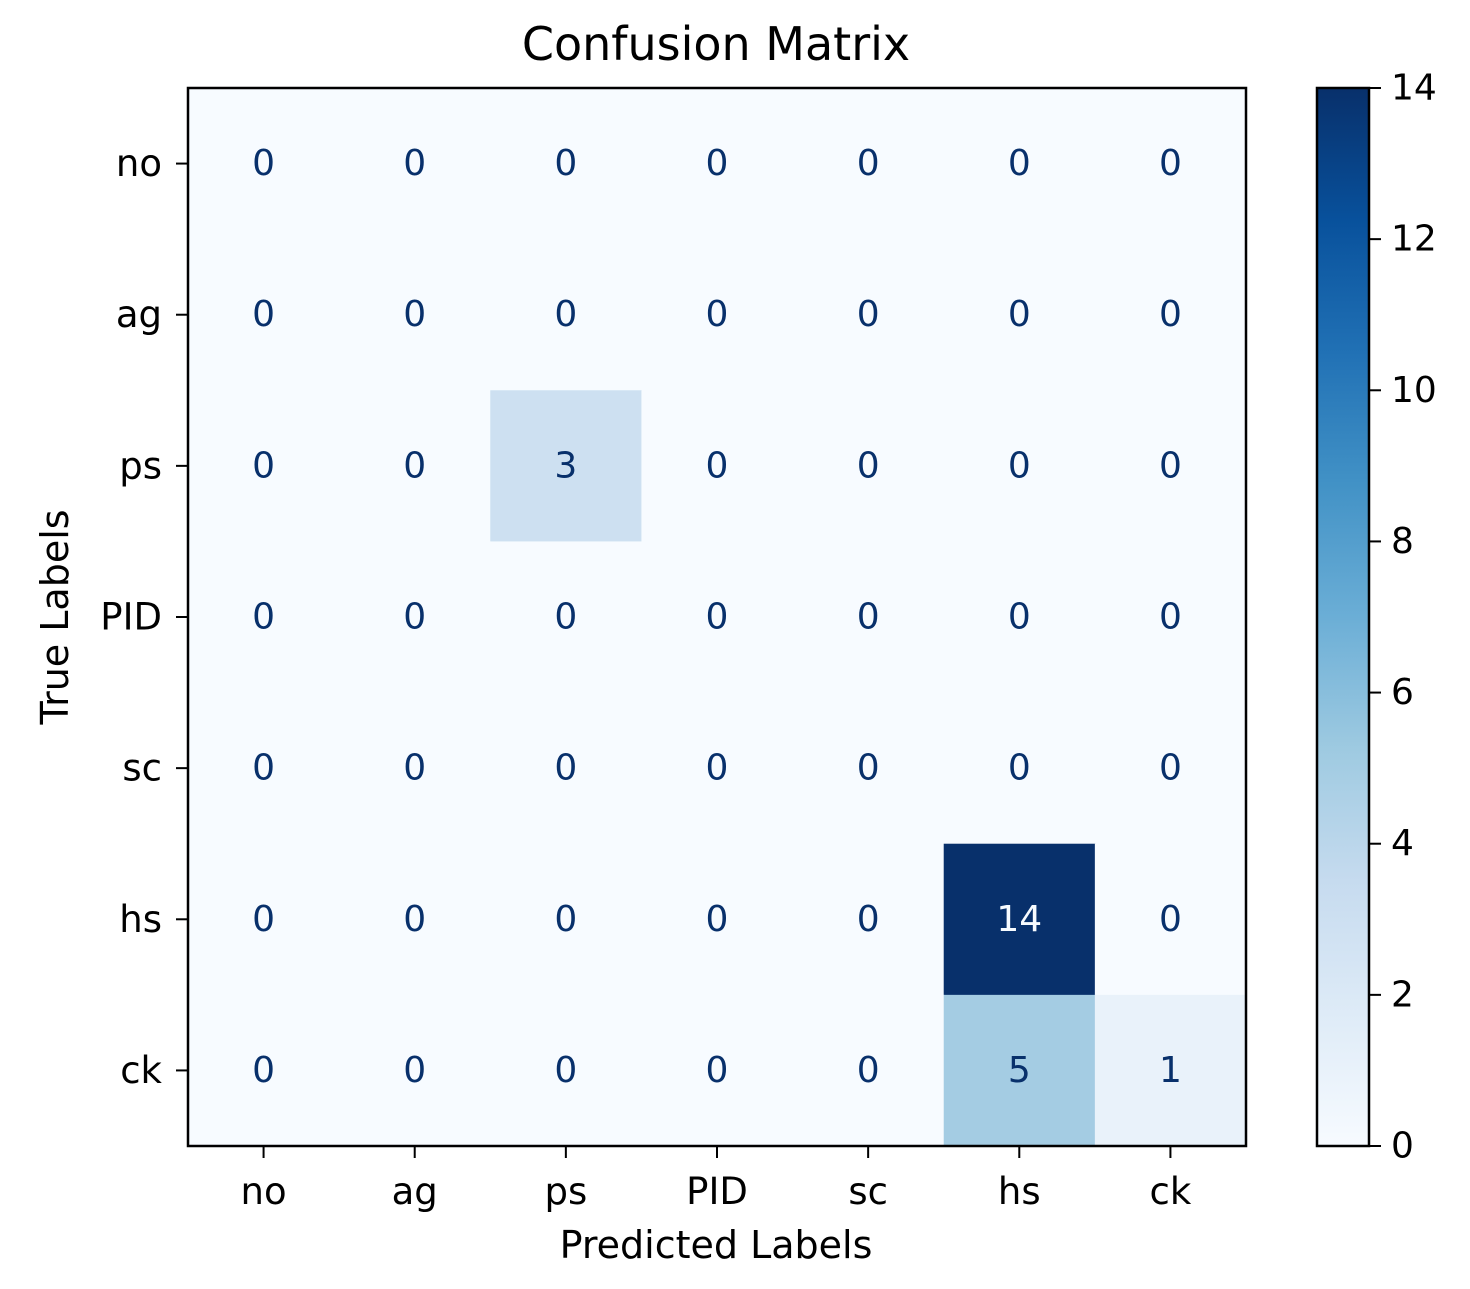 The image size is (1470, 1289). I want to click on colorbar-tick-label: 8, so click(1402, 541).